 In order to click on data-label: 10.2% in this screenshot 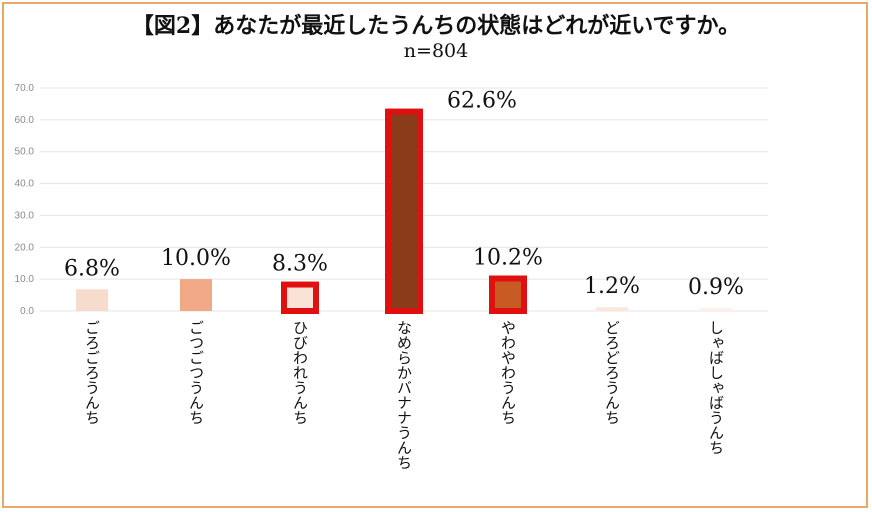, I will do `click(508, 258)`.